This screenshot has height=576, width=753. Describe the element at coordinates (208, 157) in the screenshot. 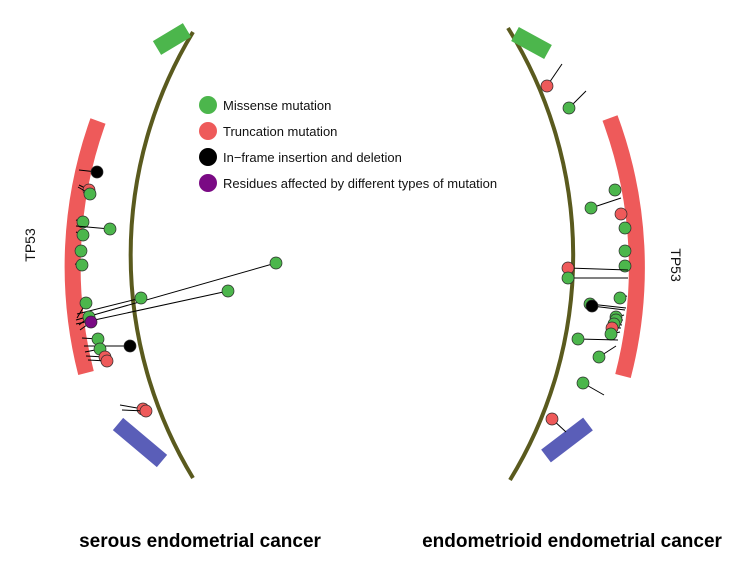

I see `inframe-marker-icon` at that location.